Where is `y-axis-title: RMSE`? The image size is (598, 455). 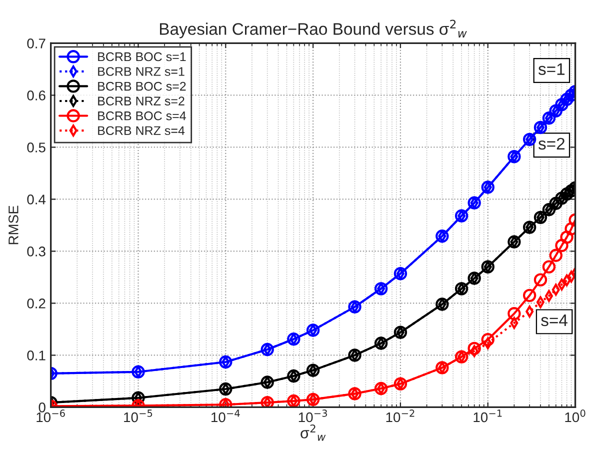
y-axis-title: RMSE is located at coordinates (13, 225).